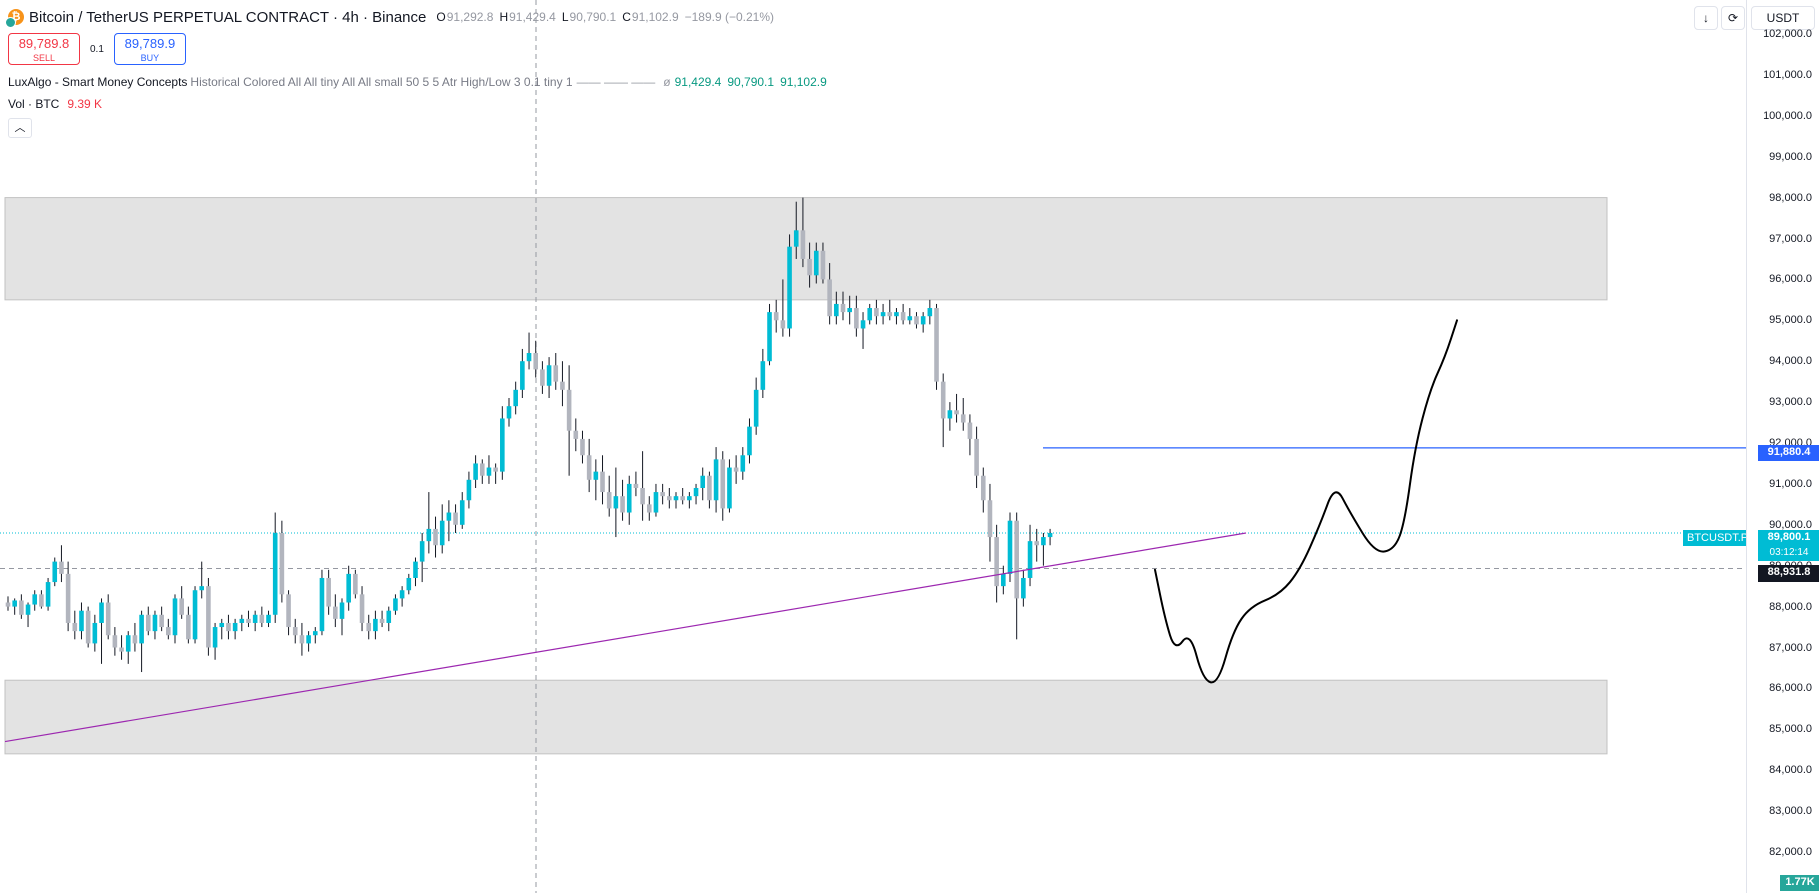 The width and height of the screenshot is (1819, 893). Describe the element at coordinates (44, 58) in the screenshot. I see `sell-label: SELL` at that location.